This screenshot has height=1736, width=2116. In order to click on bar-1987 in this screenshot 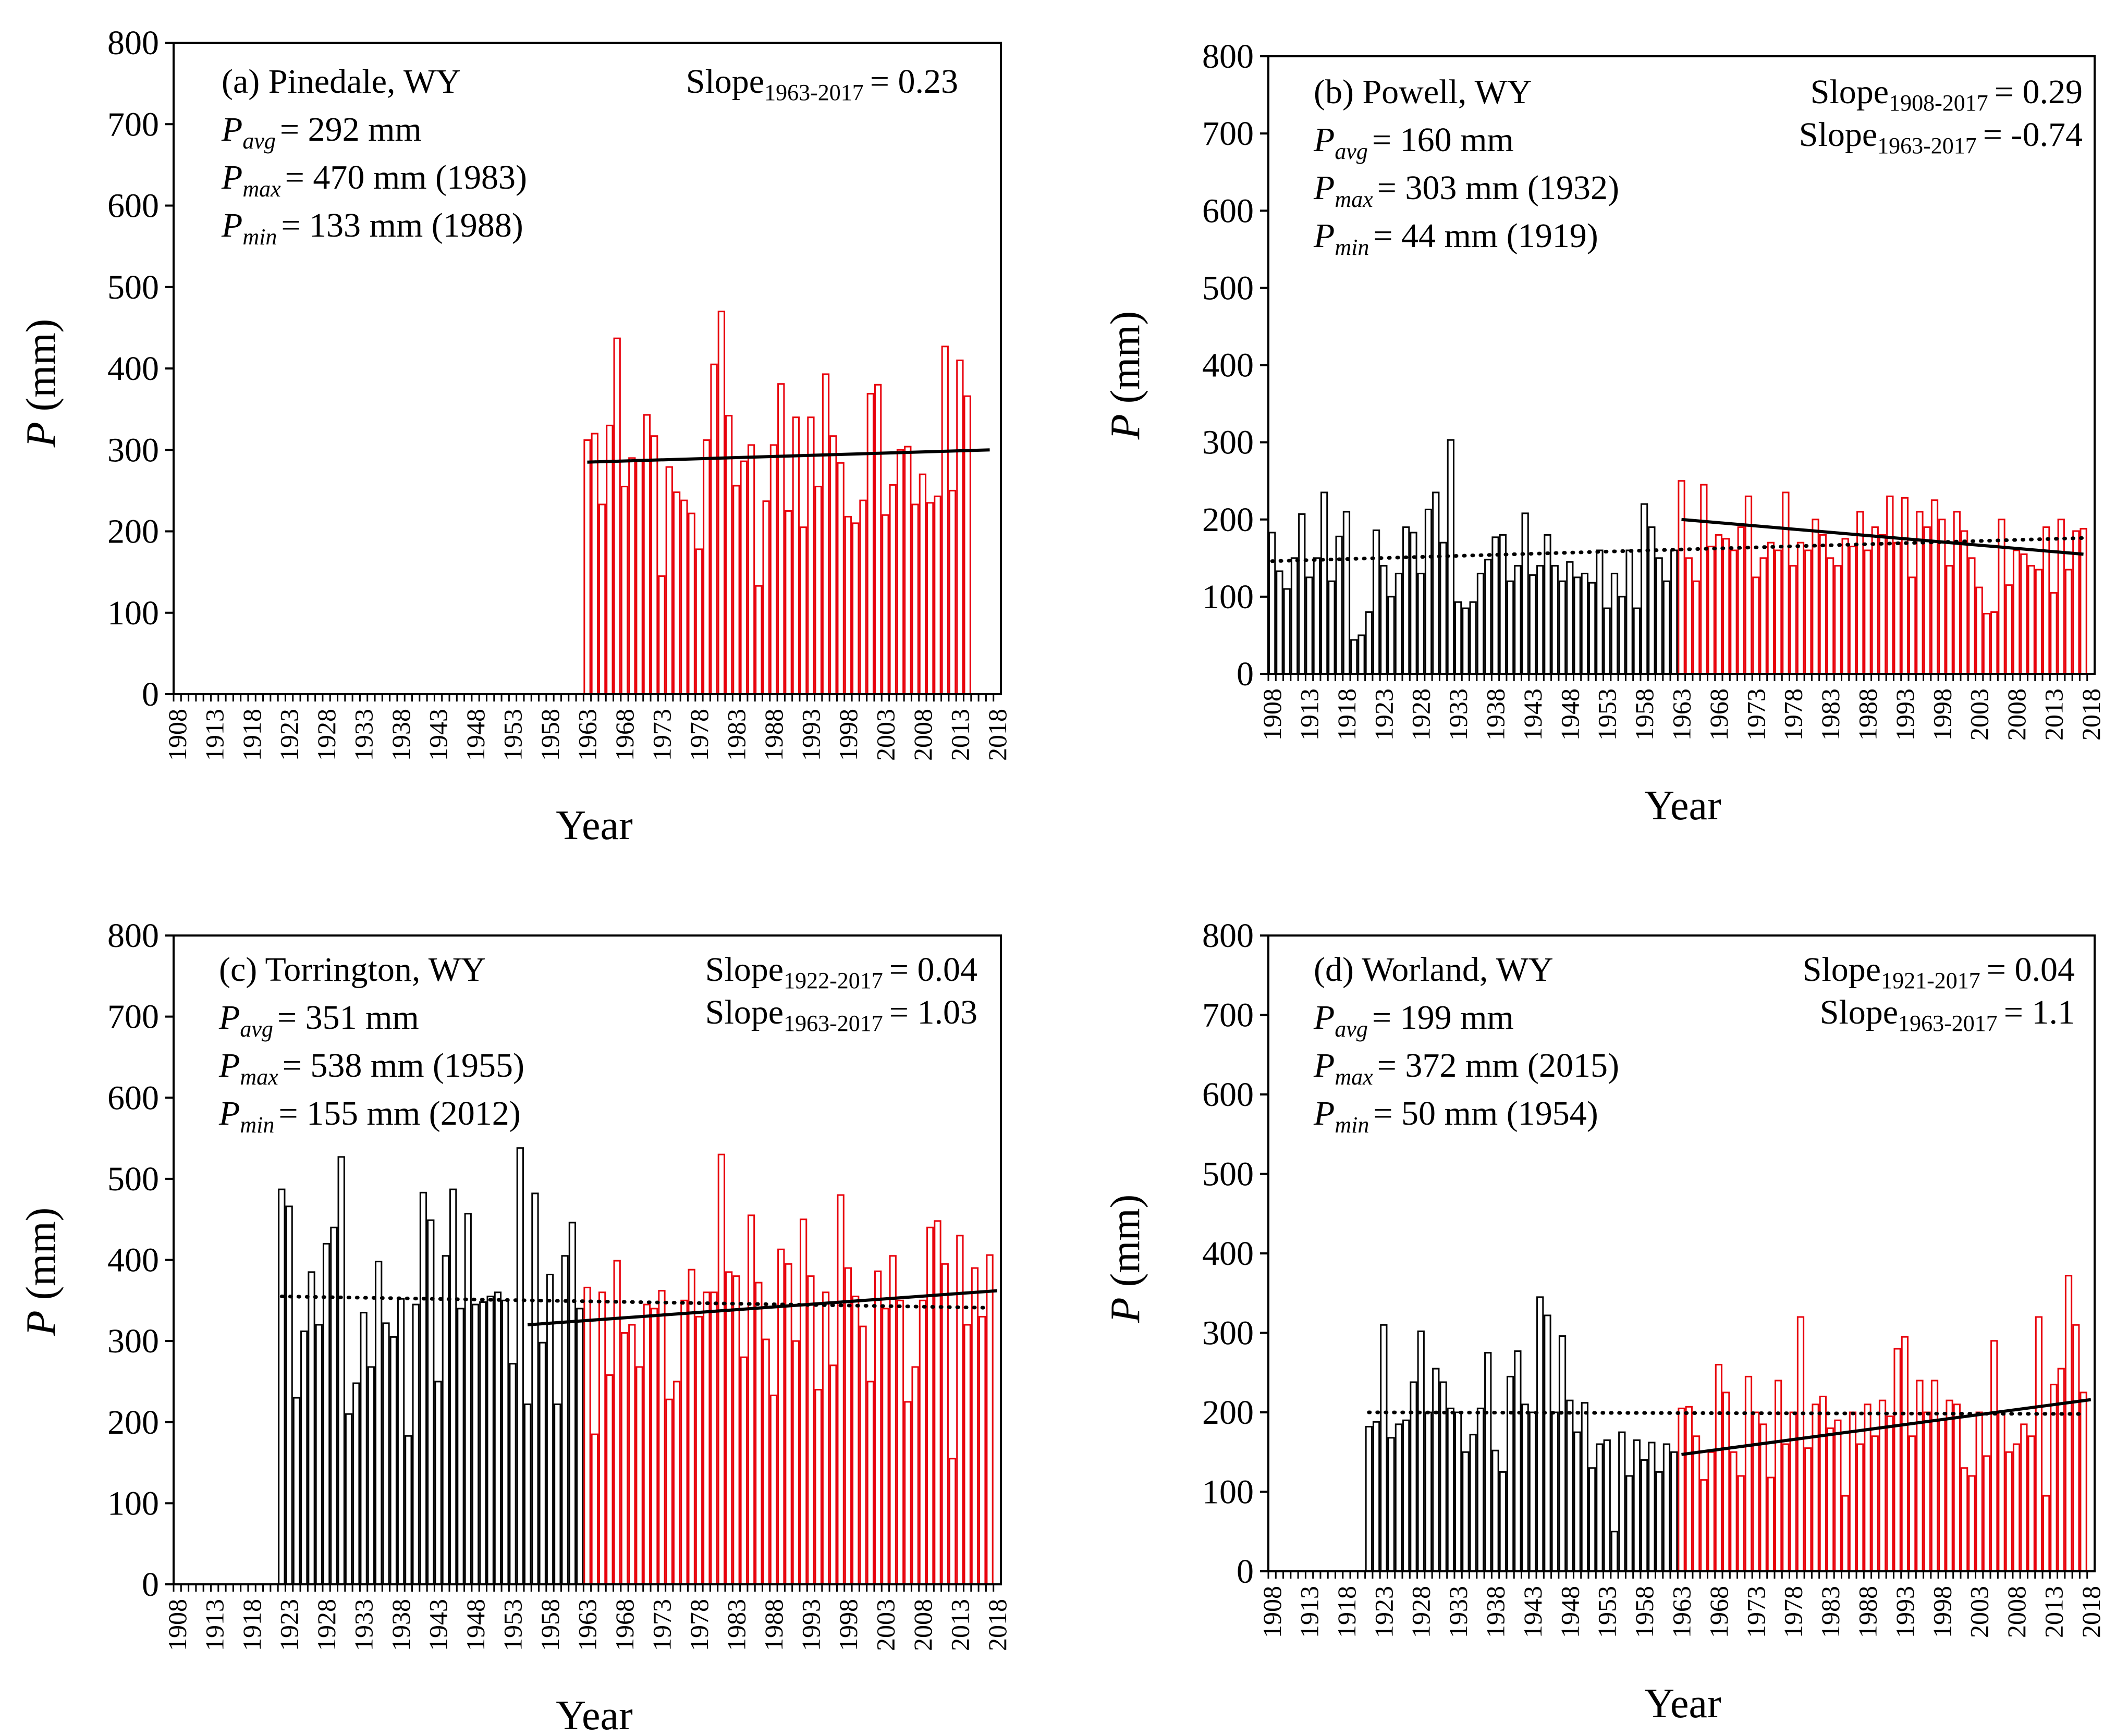, I will do `click(766, 598)`.